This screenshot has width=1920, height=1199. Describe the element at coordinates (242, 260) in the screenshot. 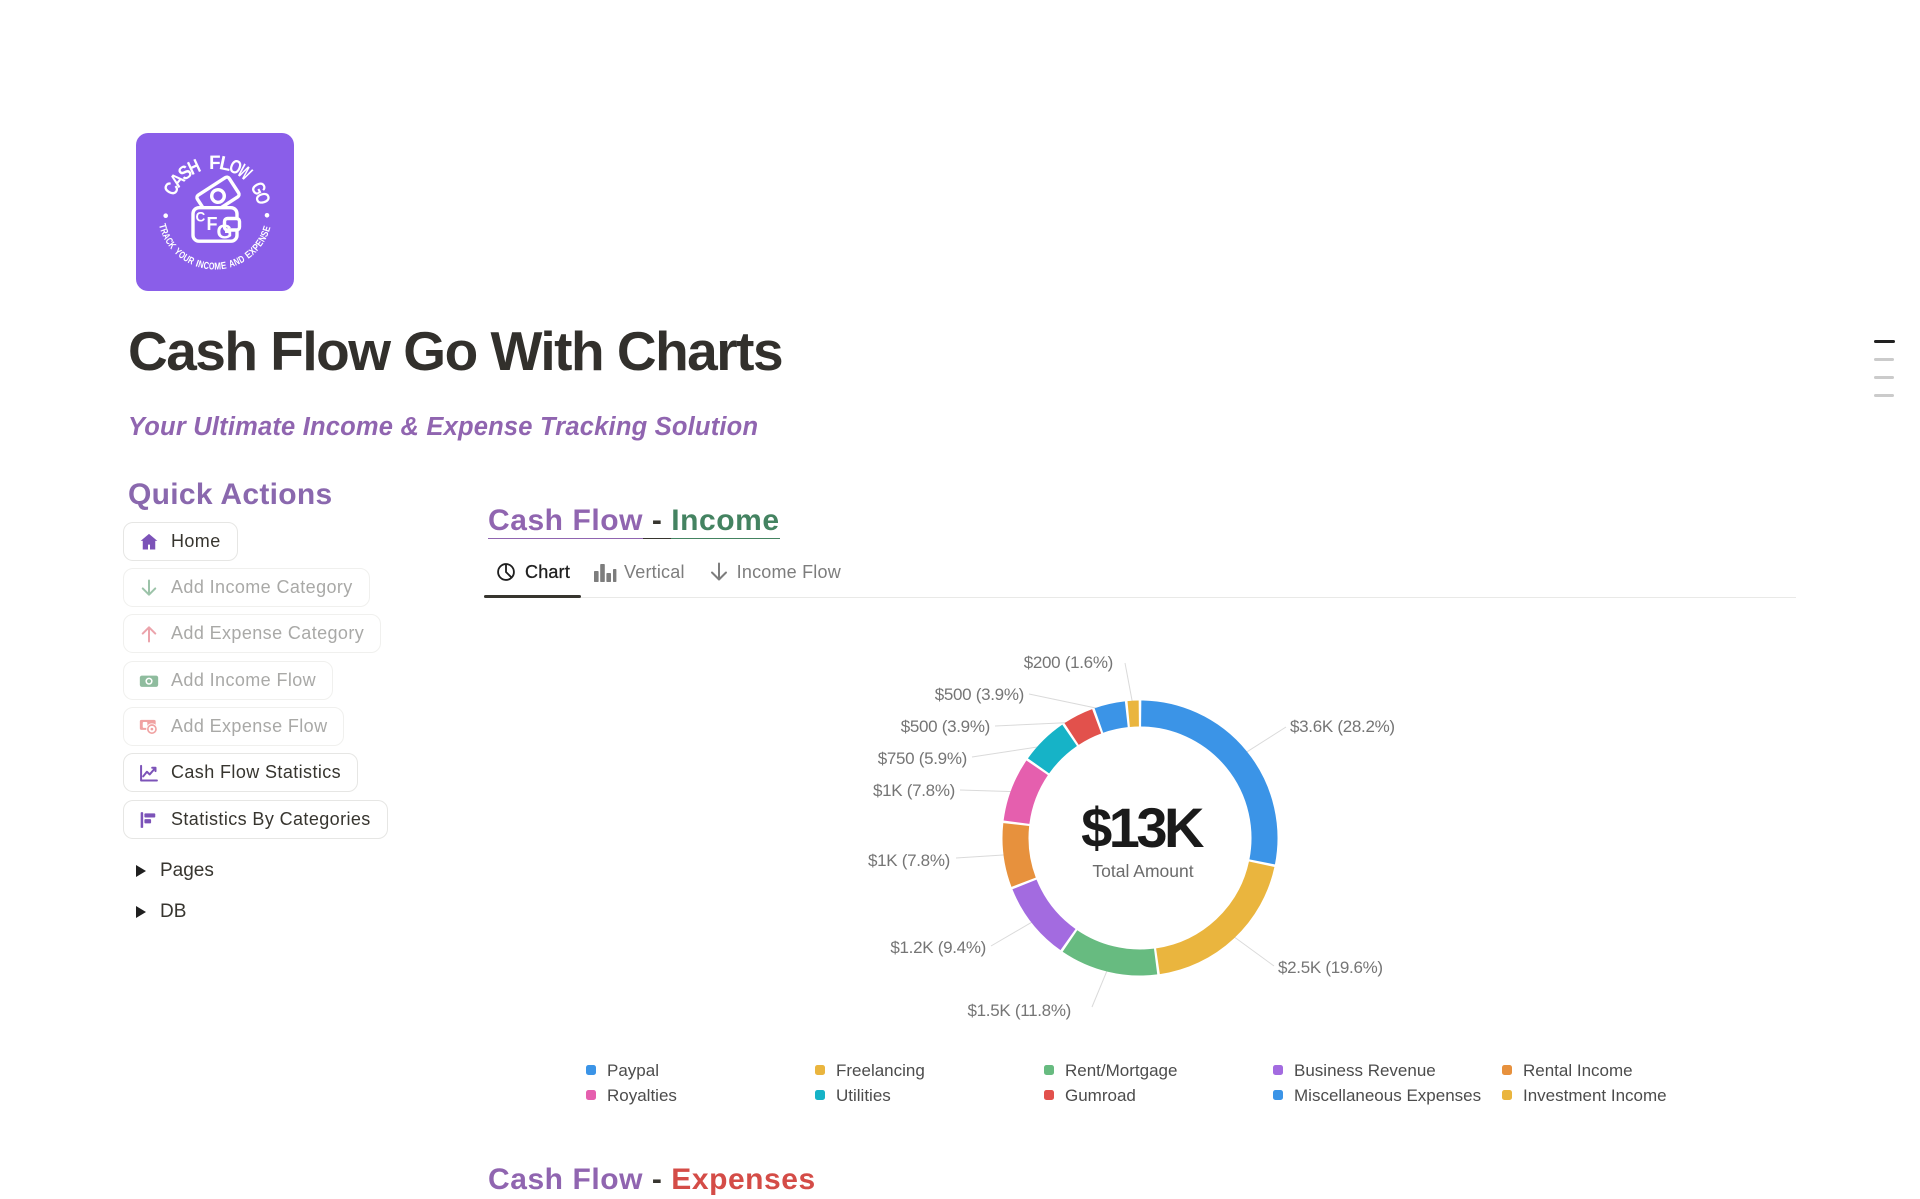

I see `svg-text: D` at that location.